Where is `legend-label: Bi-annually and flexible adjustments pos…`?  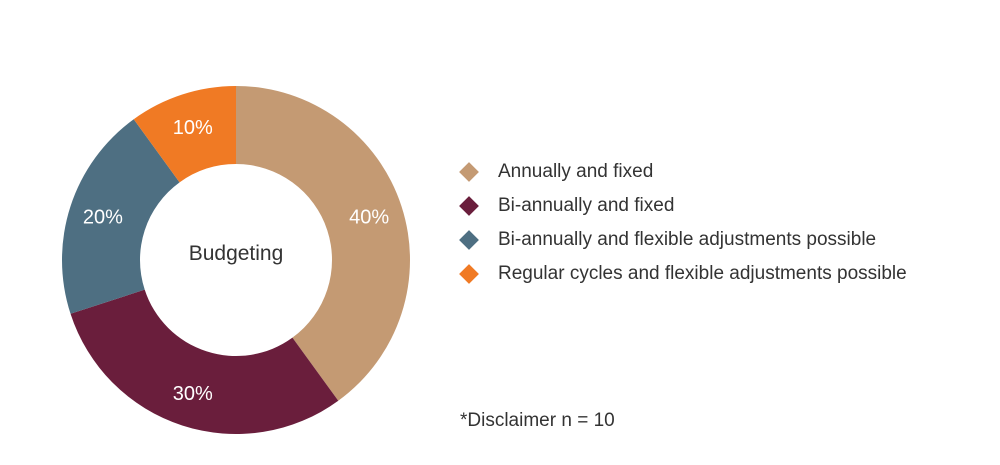 legend-label: Bi-annually and flexible adjustments pos… is located at coordinates (687, 239).